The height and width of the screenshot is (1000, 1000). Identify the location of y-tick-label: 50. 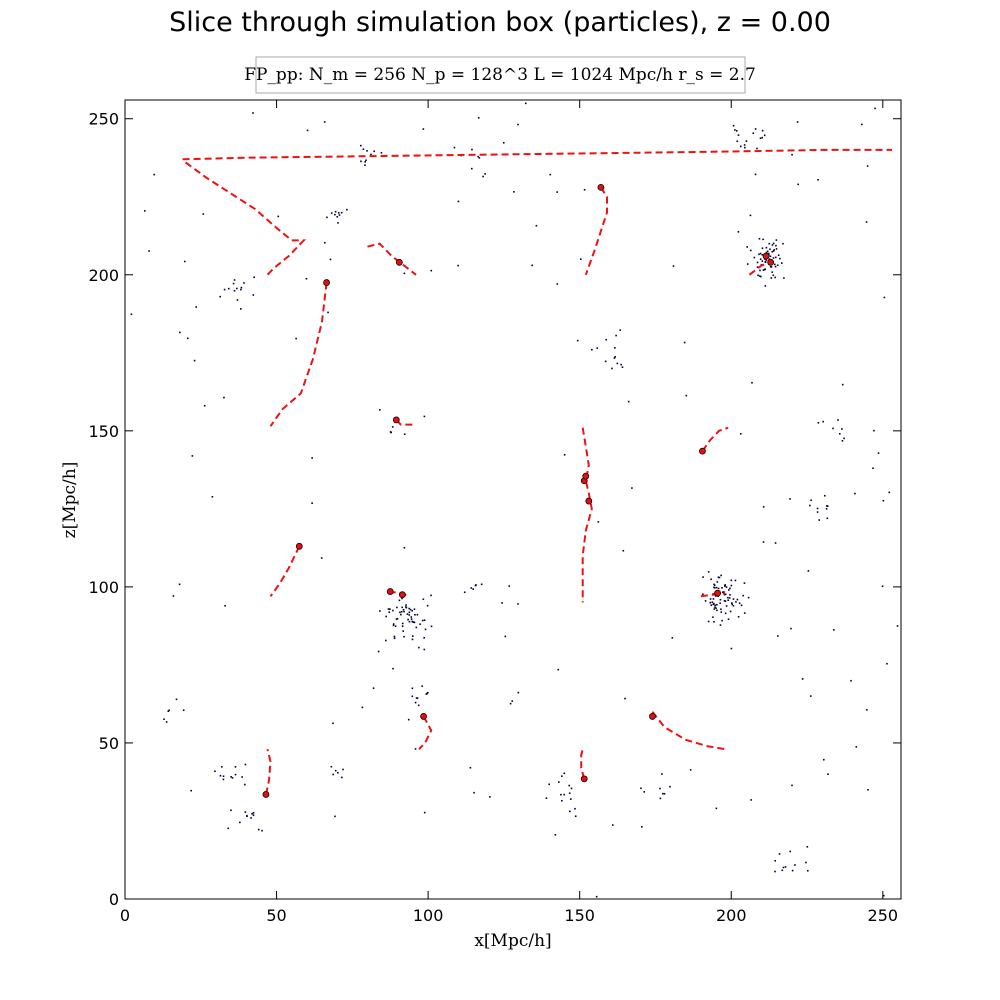
(109, 743).